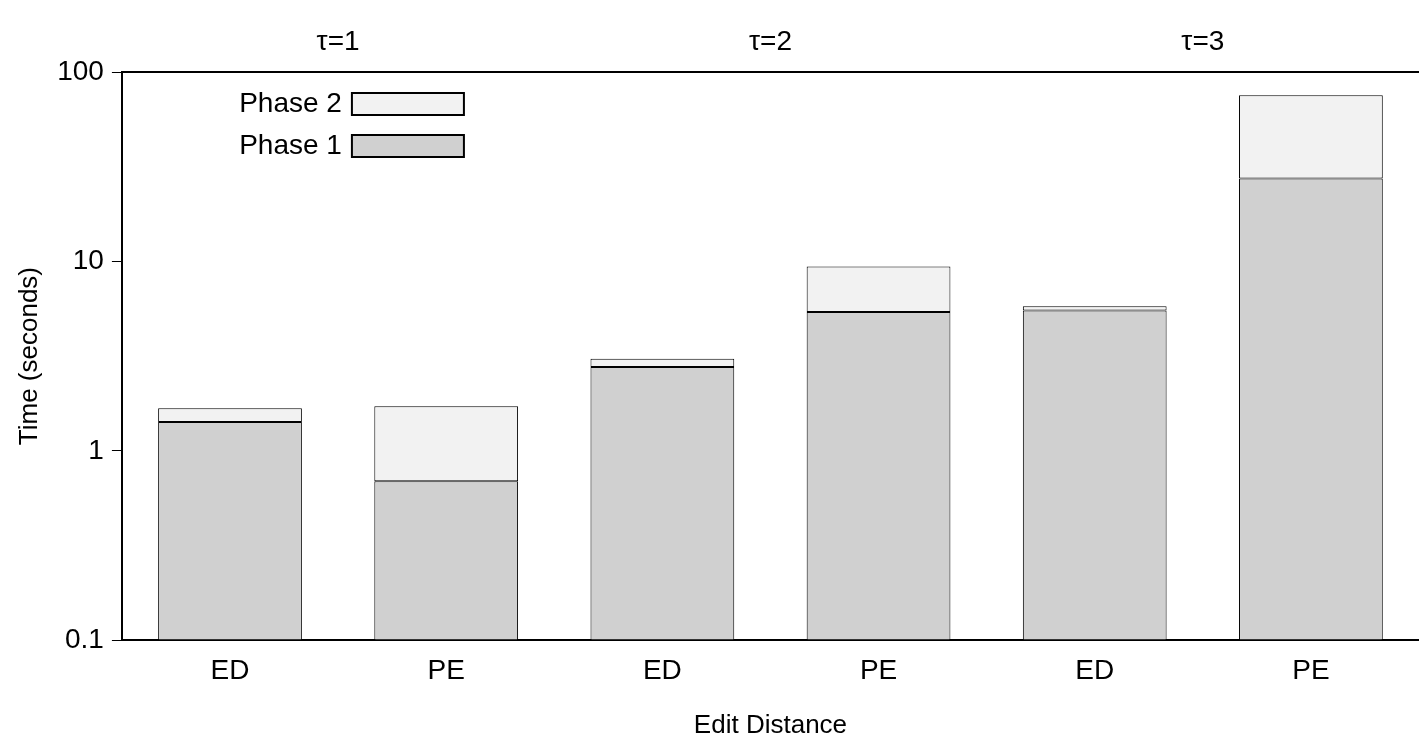 The image size is (1419, 745). What do you see at coordinates (770, 40) in the screenshot?
I see `text: τ=2` at bounding box center [770, 40].